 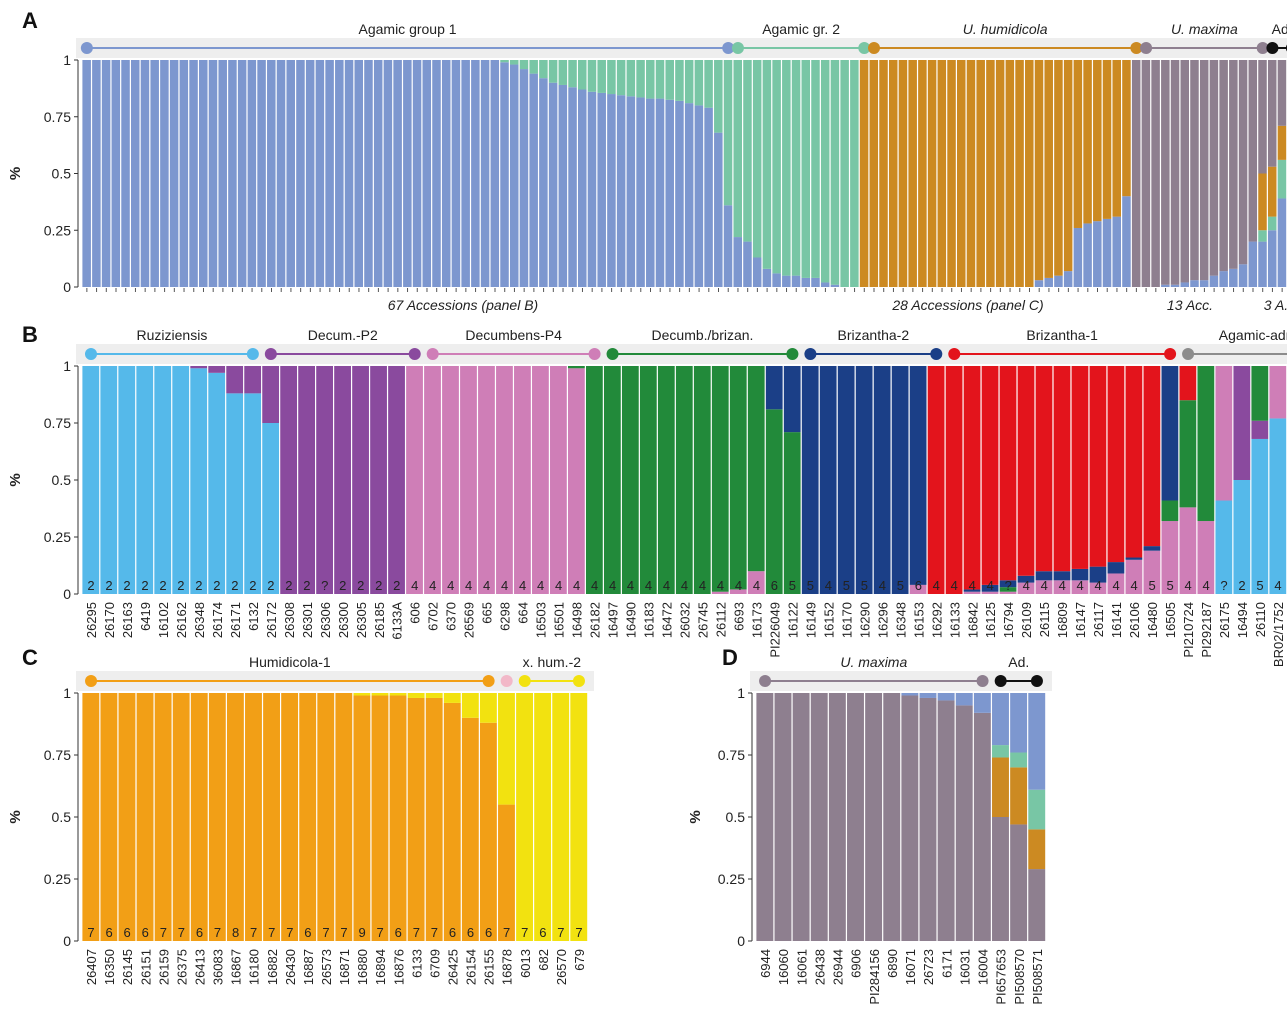 What do you see at coordinates (489, 967) in the screenshot?
I see `accession-label: 26155` at bounding box center [489, 967].